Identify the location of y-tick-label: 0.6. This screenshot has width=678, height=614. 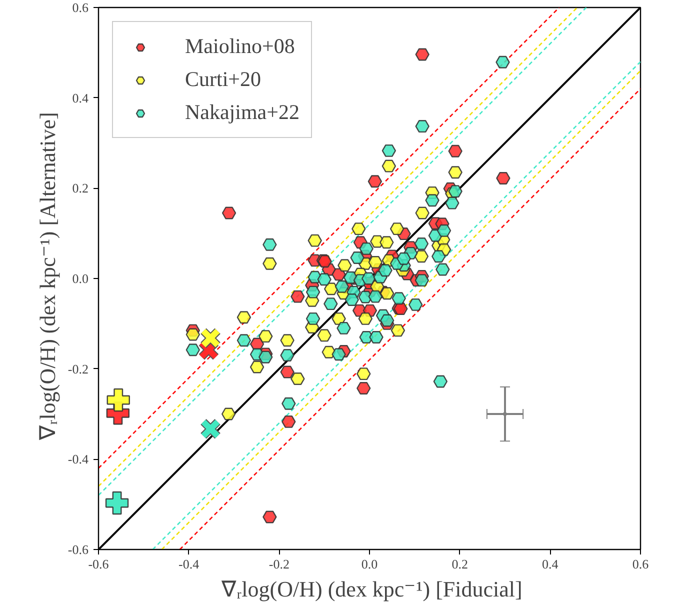
(80, 7).